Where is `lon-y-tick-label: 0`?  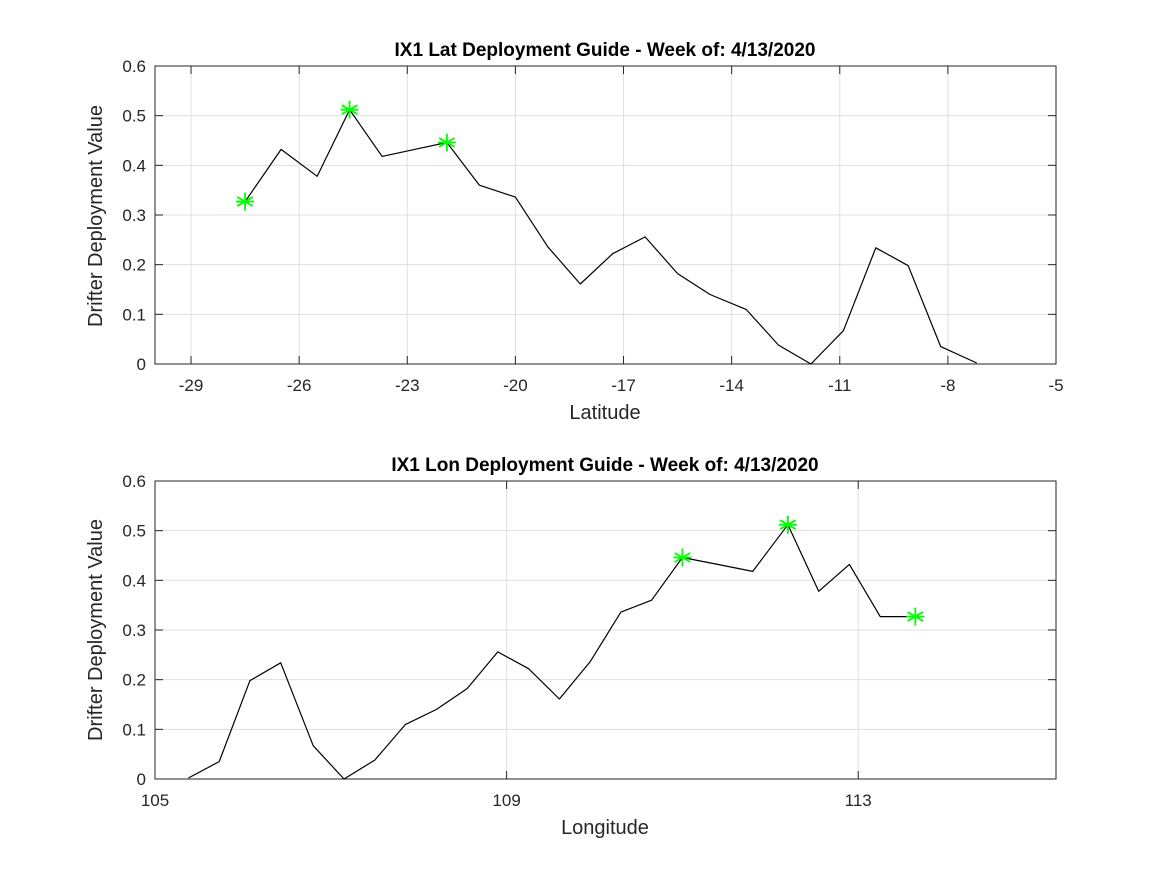
lon-y-tick-label: 0 is located at coordinates (141, 779).